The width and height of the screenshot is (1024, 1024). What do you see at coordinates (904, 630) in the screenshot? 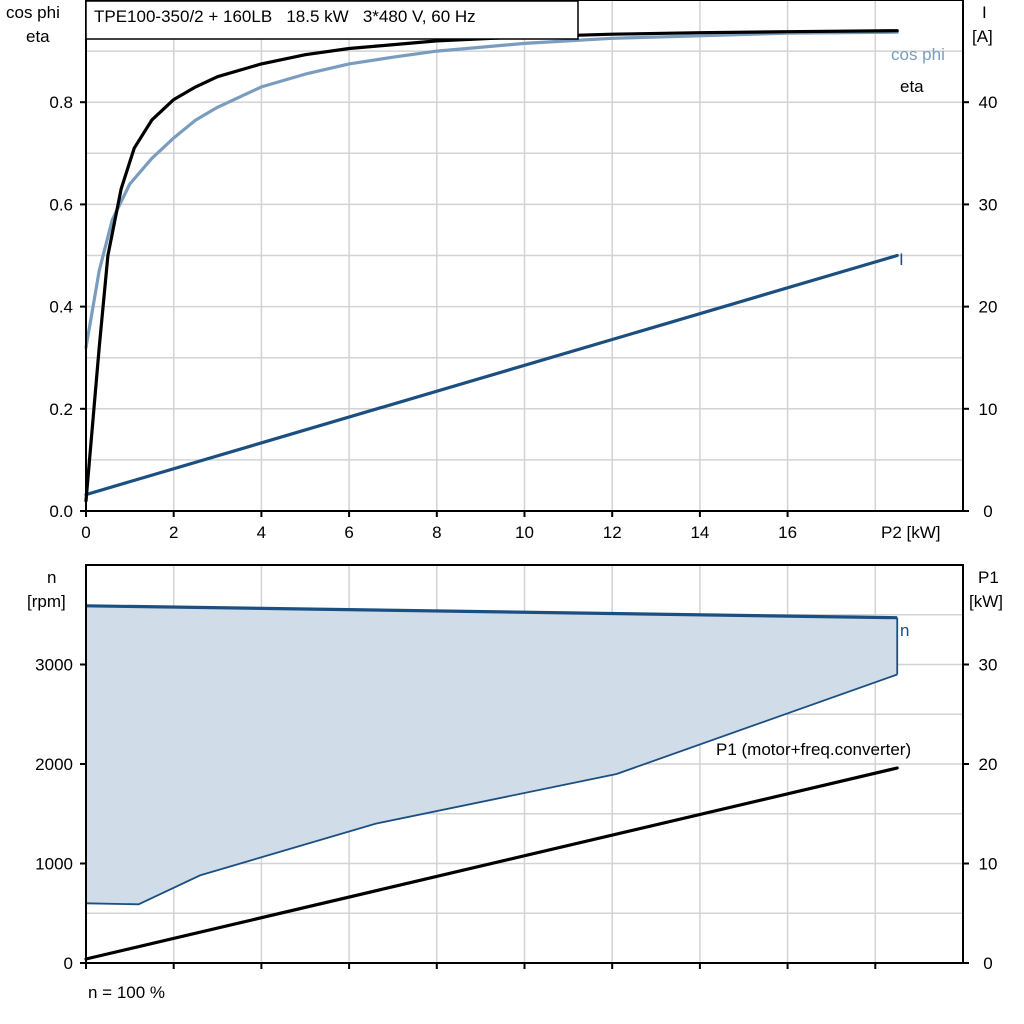
I see `series-label-speed: n` at bounding box center [904, 630].